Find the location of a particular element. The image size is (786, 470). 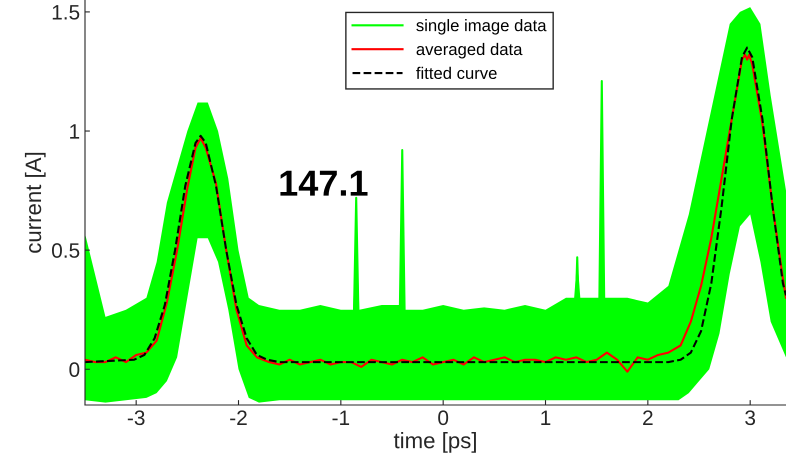

legend-label: fitted curve is located at coordinates (456, 73).